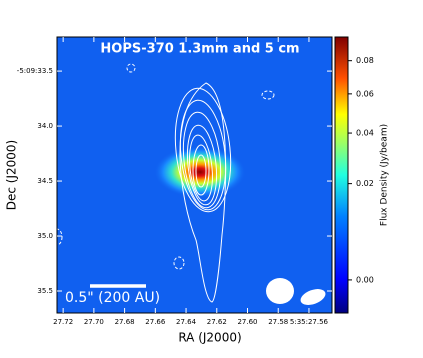 This screenshot has width=423, height=358. Describe the element at coordinates (186, 322) in the screenshot. I see `x-tick-label: 27.64` at that location.